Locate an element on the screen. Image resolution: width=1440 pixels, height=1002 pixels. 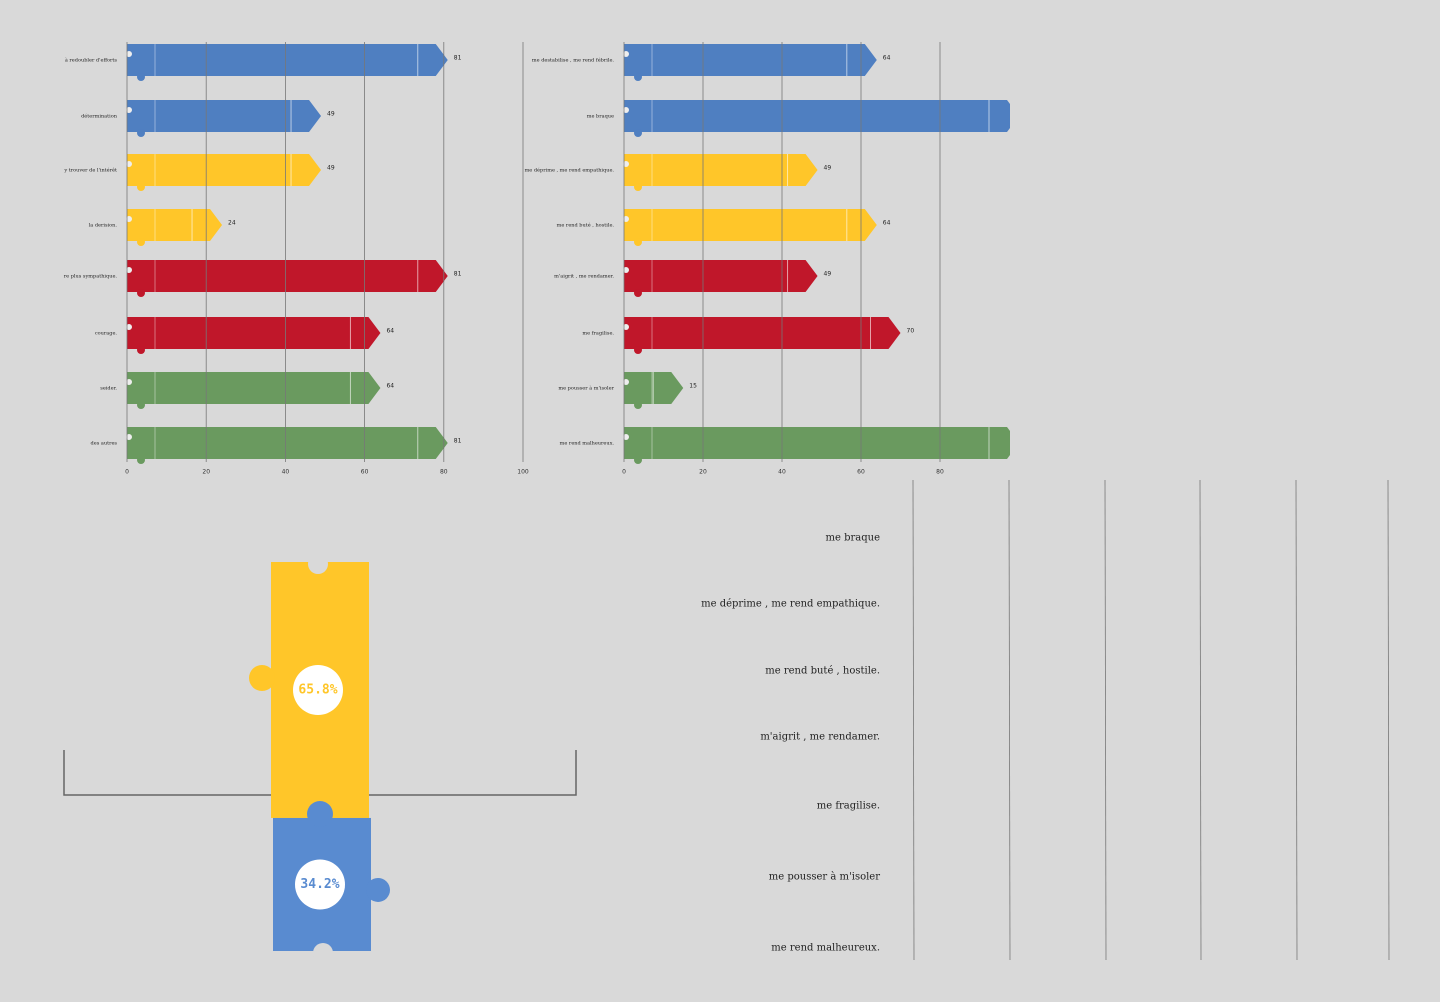
x-tick-label: 20 is located at coordinates (206, 472).